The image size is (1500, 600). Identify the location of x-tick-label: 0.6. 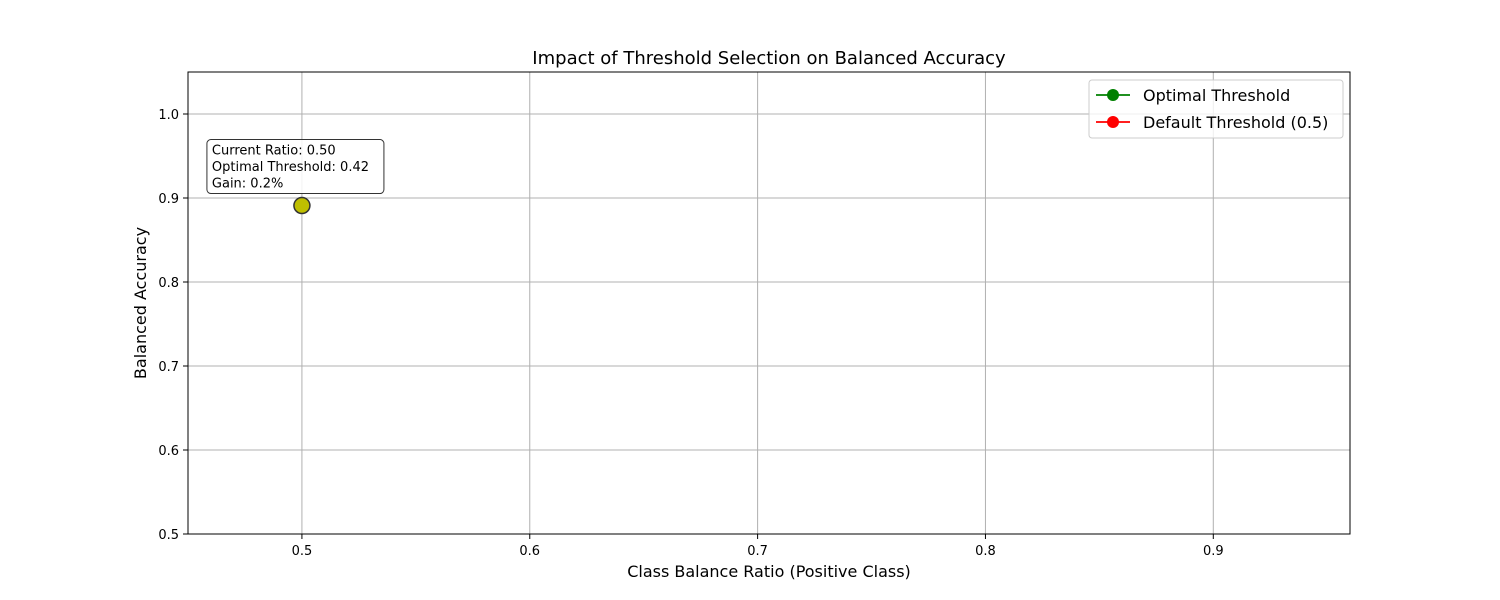
(529, 551).